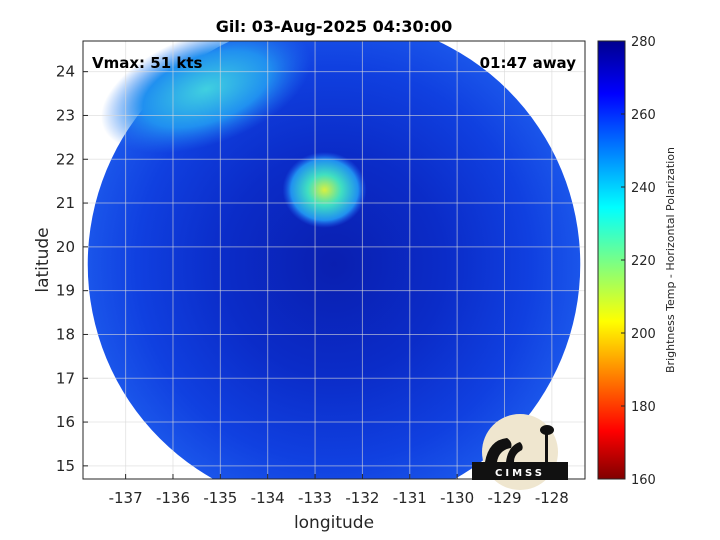  I want to click on logo-text: CIMSS, so click(520, 473).